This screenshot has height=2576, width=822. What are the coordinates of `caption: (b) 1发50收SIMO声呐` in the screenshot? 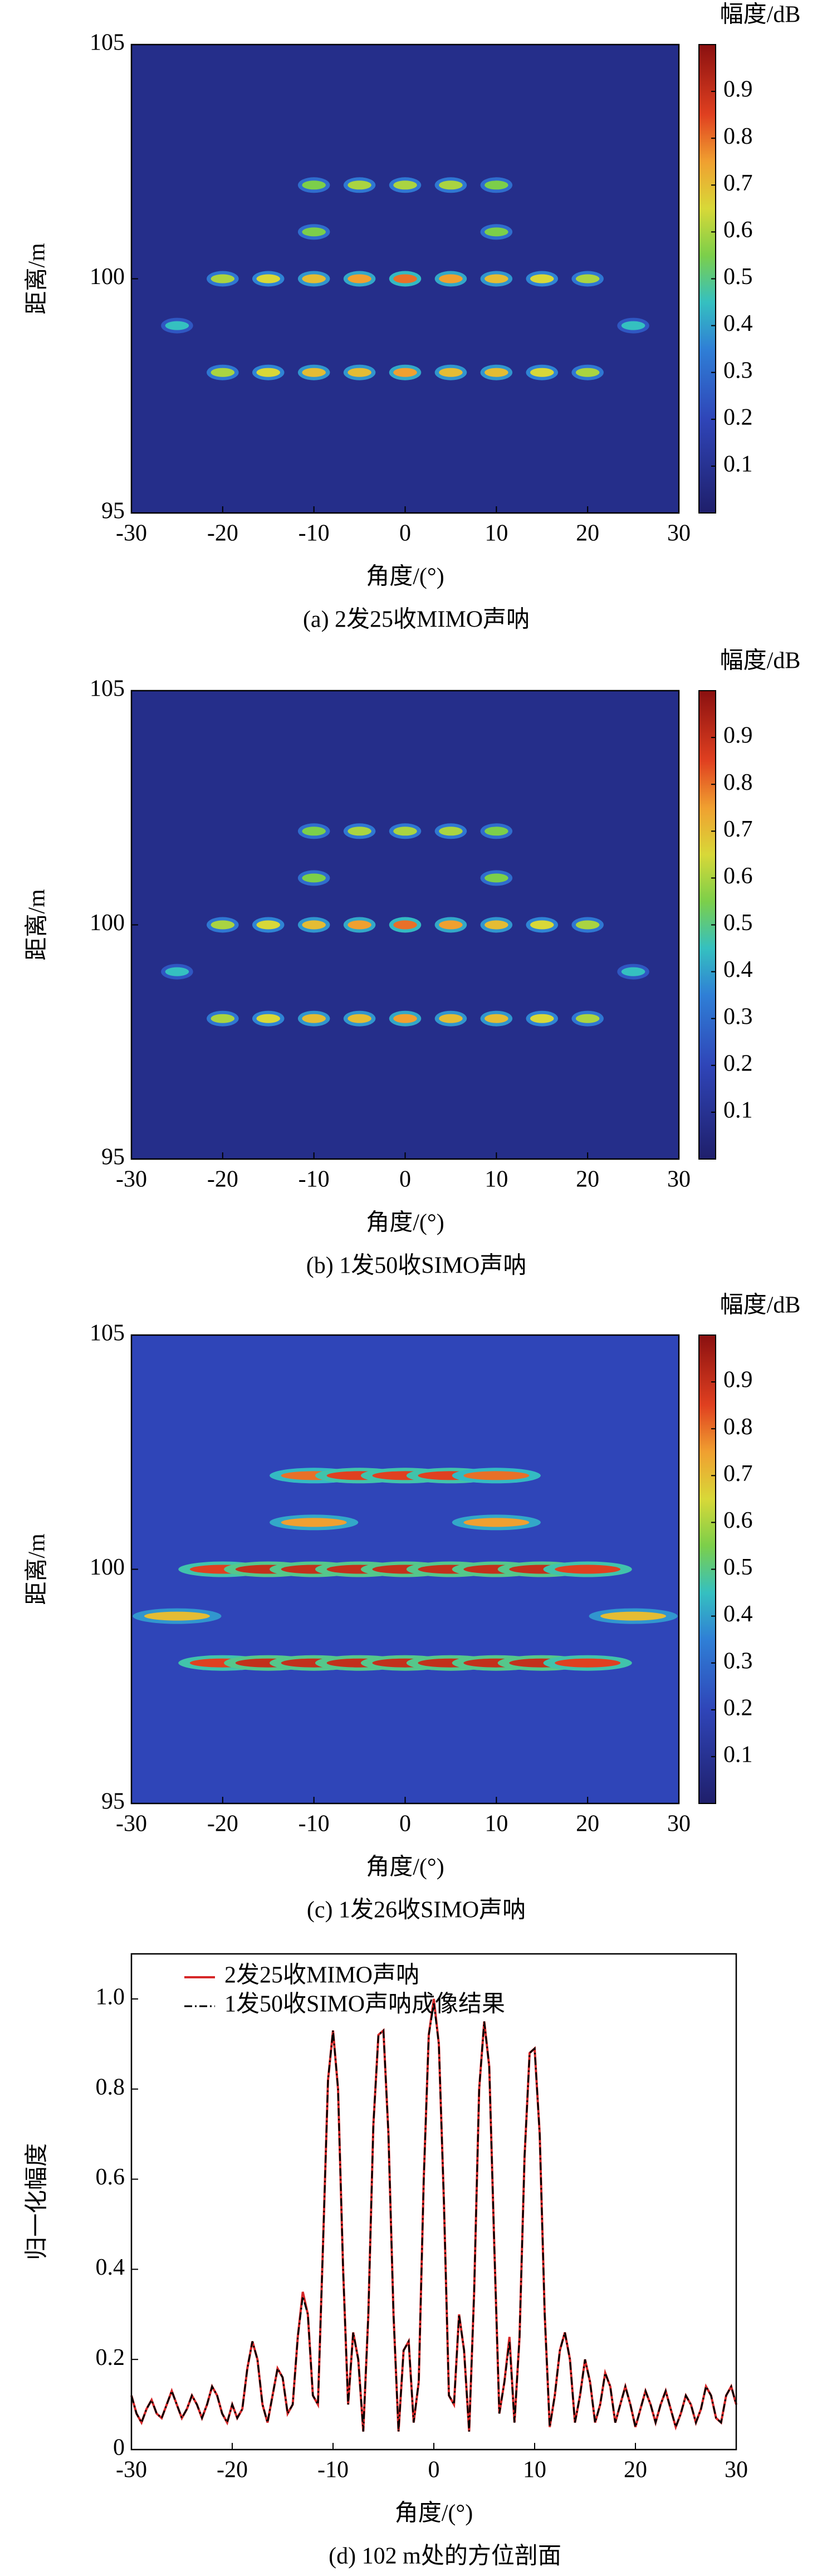 It's located at (416, 1266).